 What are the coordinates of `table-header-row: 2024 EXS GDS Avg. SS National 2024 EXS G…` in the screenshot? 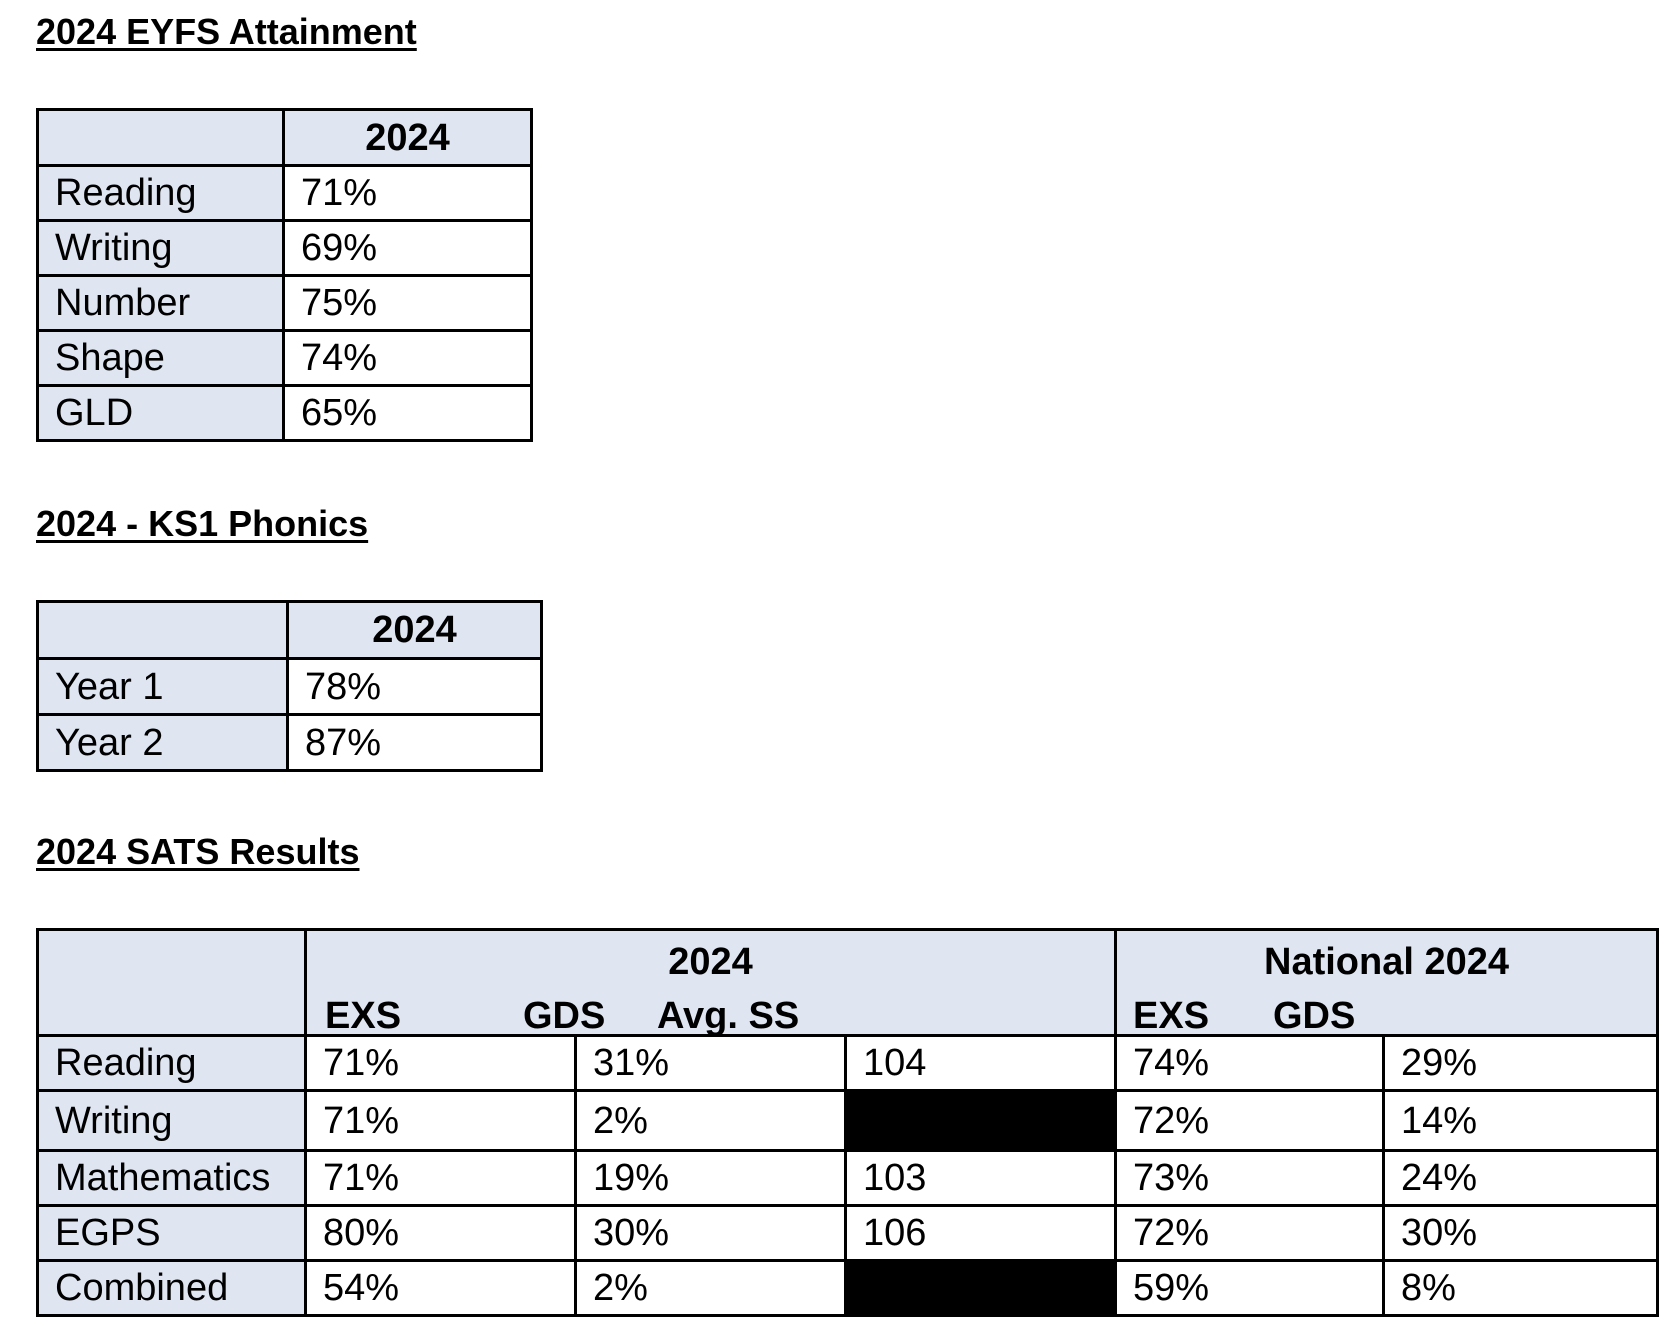 It's located at (847, 982).